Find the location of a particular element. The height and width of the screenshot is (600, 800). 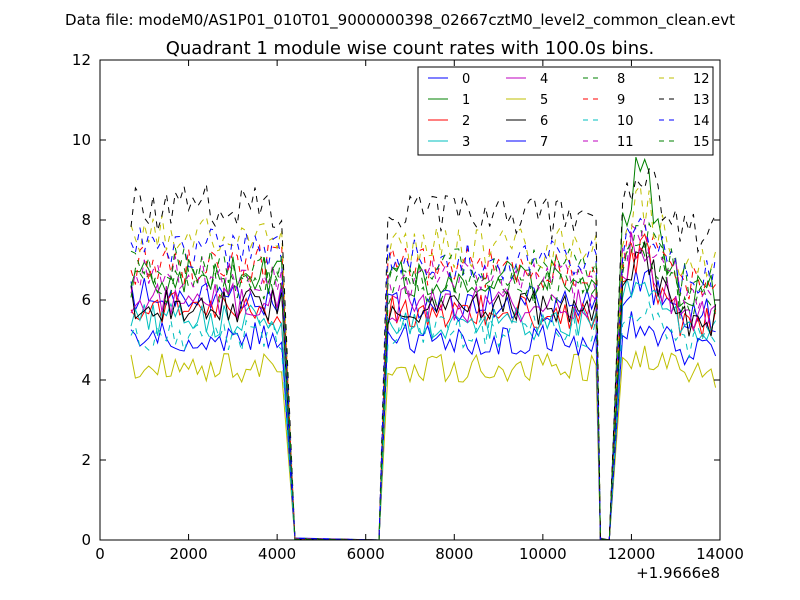

x-tick-label: 0 is located at coordinates (100, 554).